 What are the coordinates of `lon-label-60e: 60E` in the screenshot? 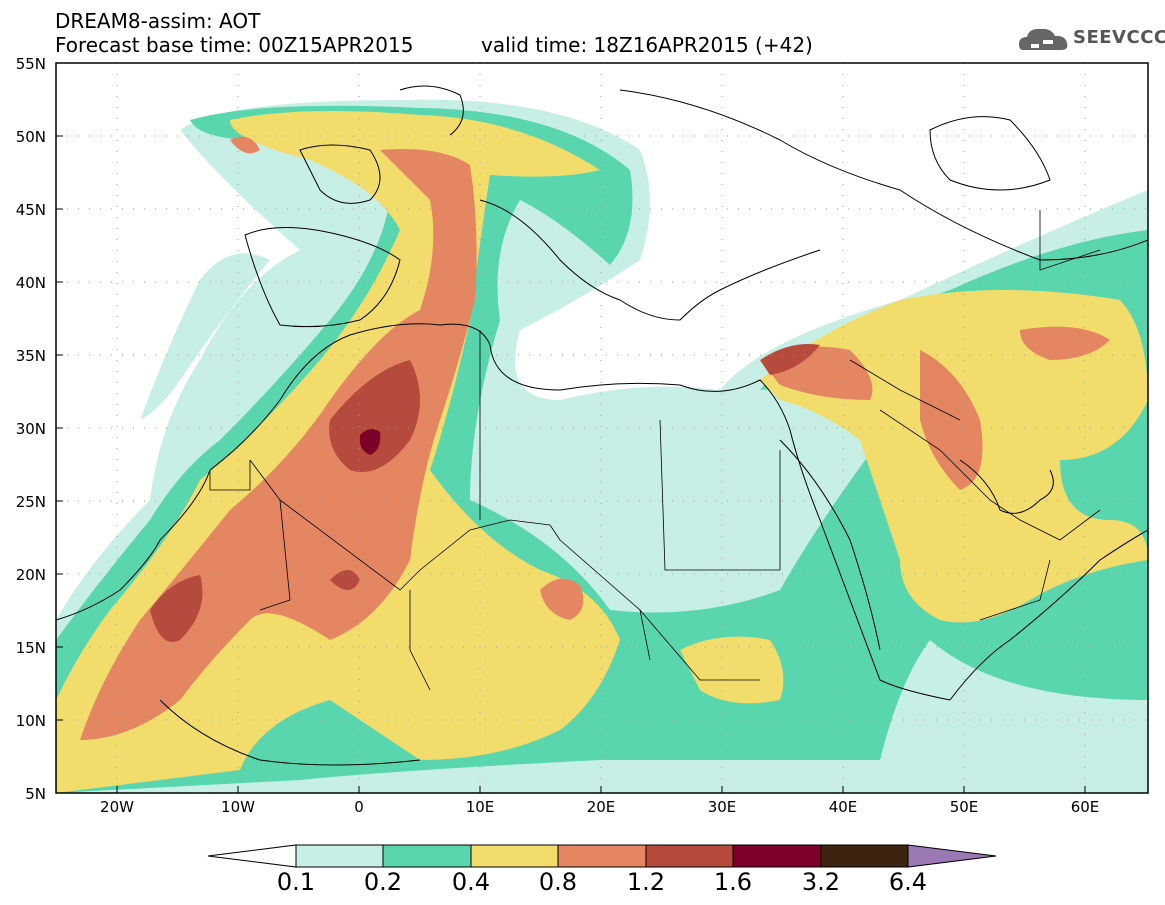 It's located at (1085, 807).